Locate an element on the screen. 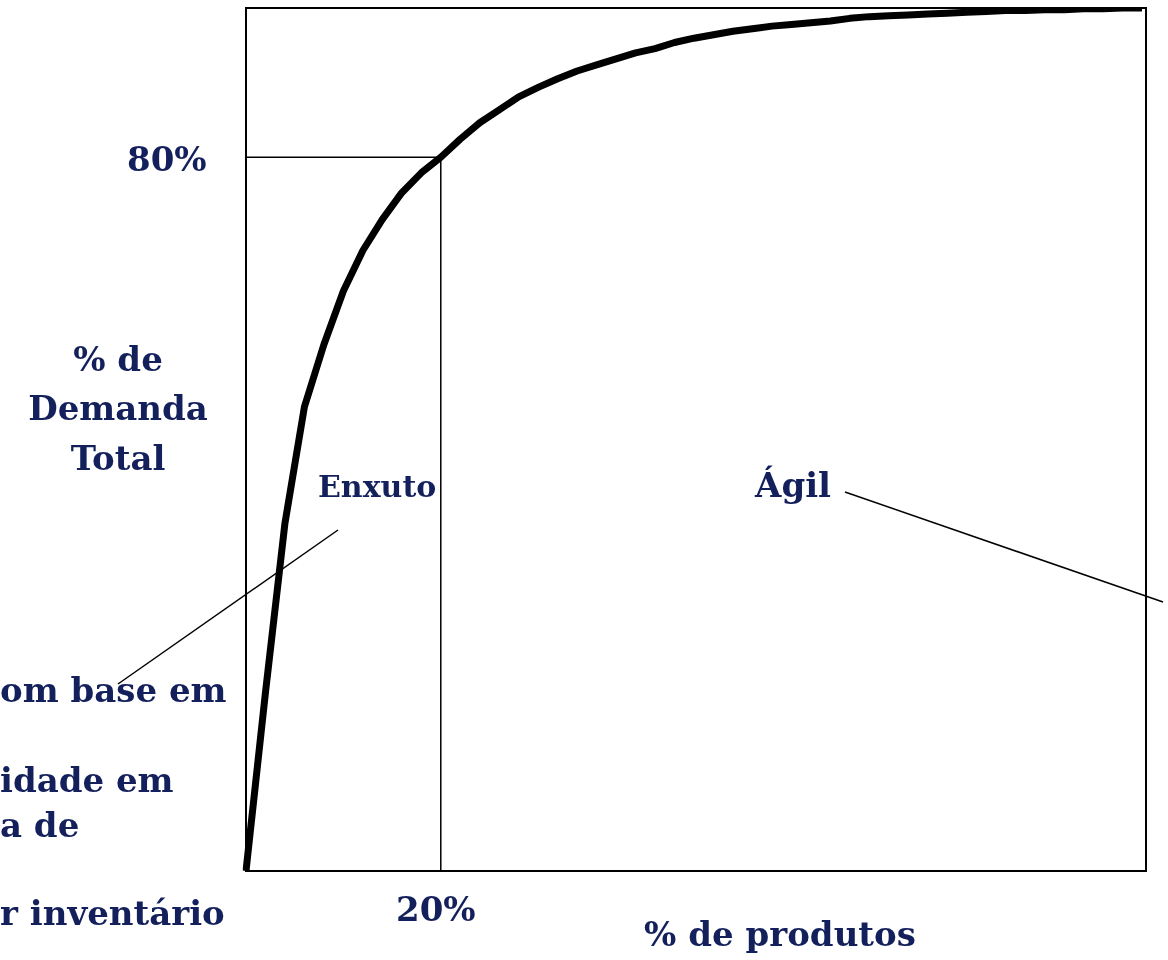  text: idade em is located at coordinates (87, 780).